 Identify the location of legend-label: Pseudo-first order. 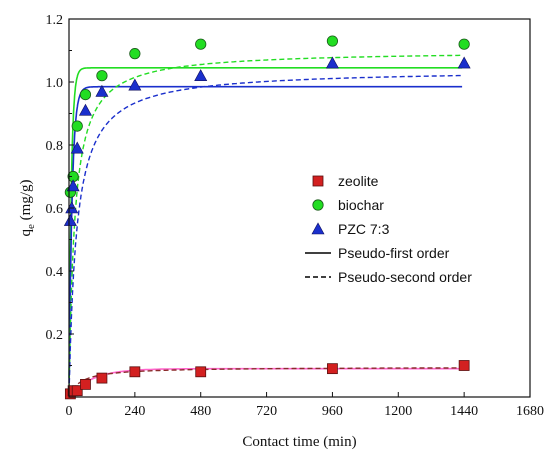
(394, 253).